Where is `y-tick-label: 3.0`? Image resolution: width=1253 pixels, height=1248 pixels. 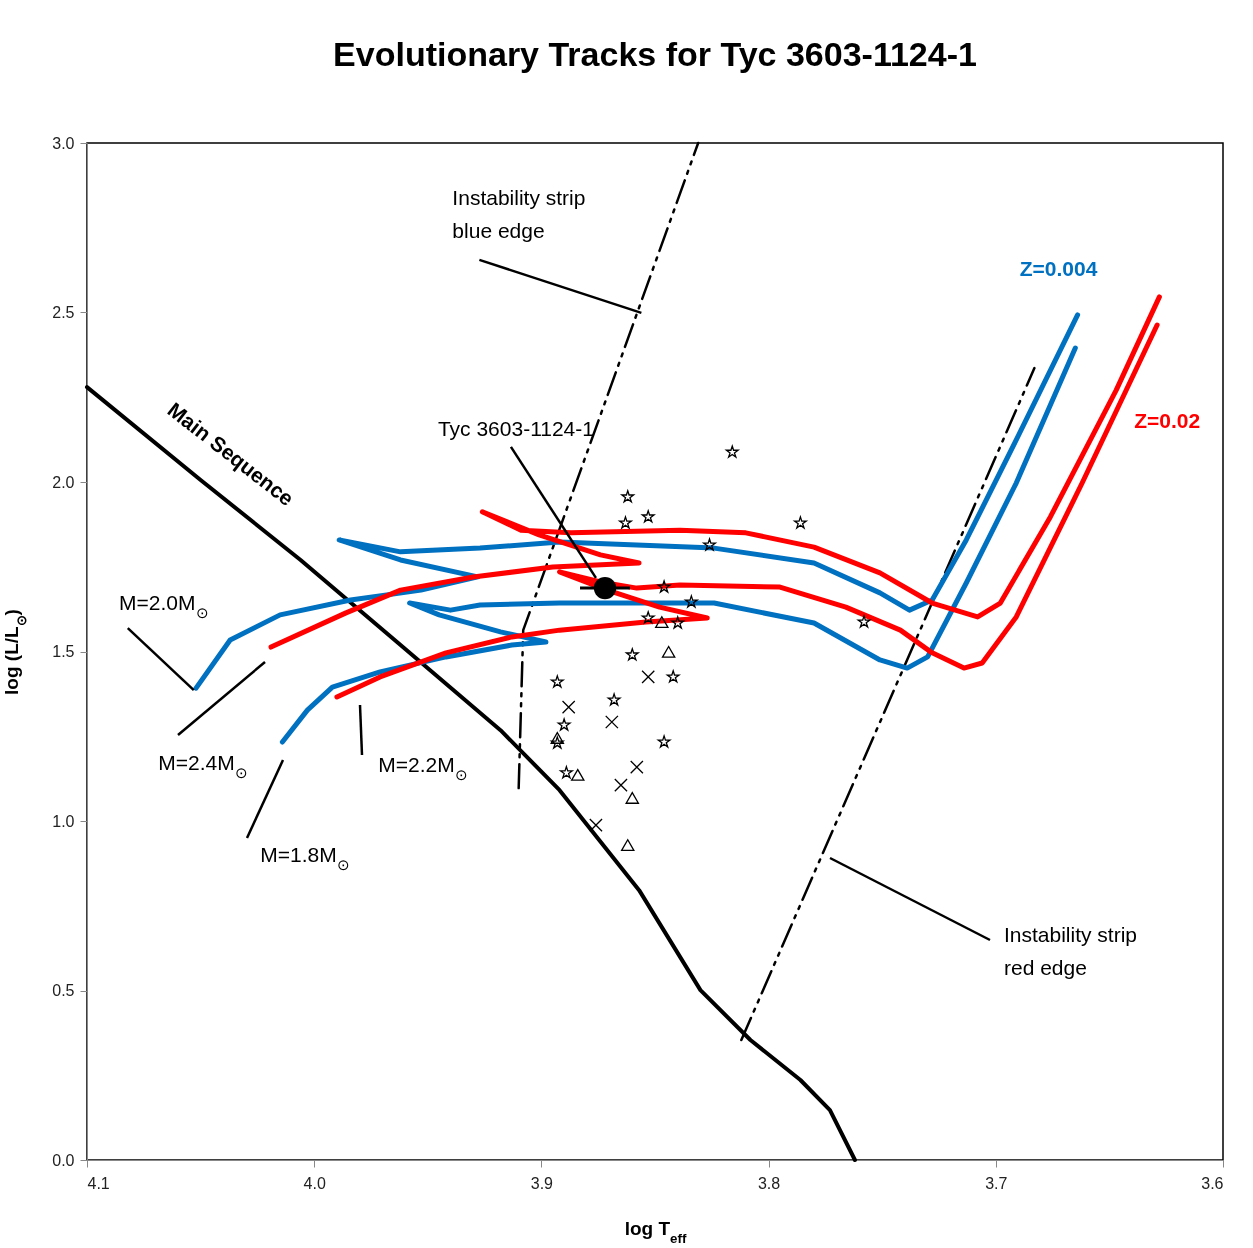 y-tick-label: 3.0 is located at coordinates (63, 143).